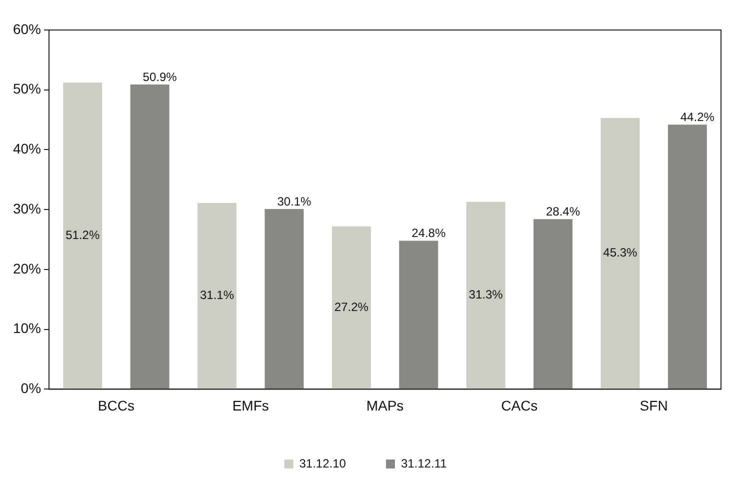 This screenshot has width=731, height=490. What do you see at coordinates (654, 405) in the screenshot?
I see `x-tick-label: SFN` at bounding box center [654, 405].